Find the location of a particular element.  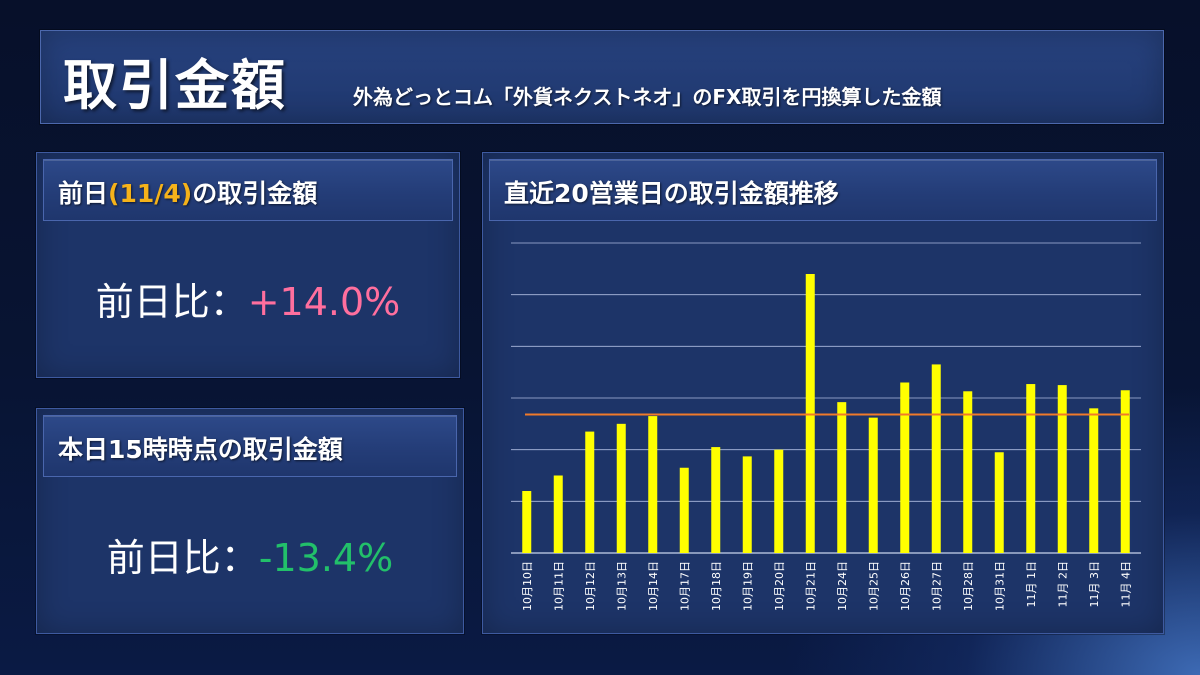

today-change-value: -13.4% is located at coordinates (326, 558).